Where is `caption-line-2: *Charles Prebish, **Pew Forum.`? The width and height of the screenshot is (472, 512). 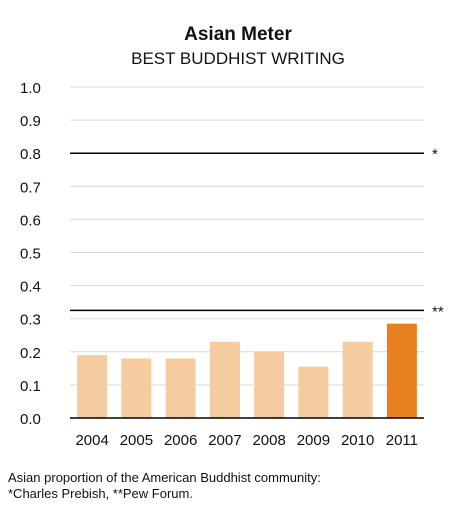 caption-line-2: *Charles Prebish, **Pew Forum. is located at coordinates (100, 493).